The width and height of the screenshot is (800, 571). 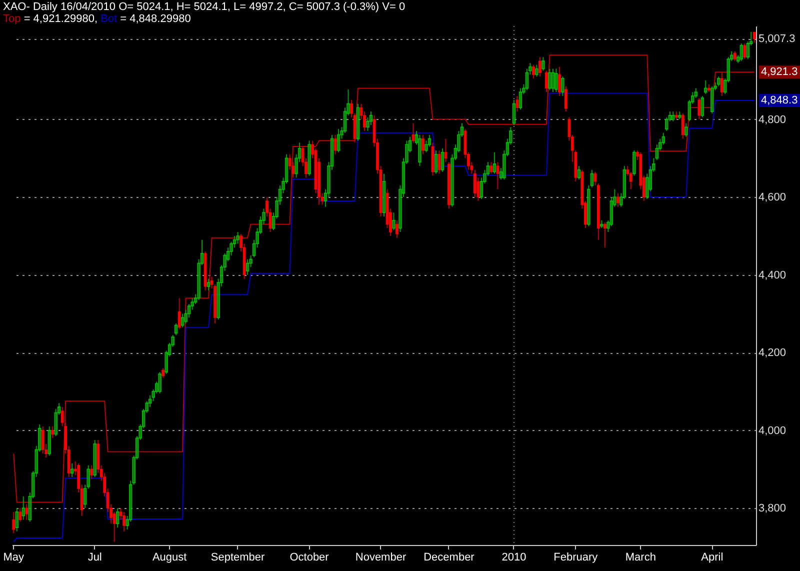 I want to click on text: Bot, so click(x=109, y=19).